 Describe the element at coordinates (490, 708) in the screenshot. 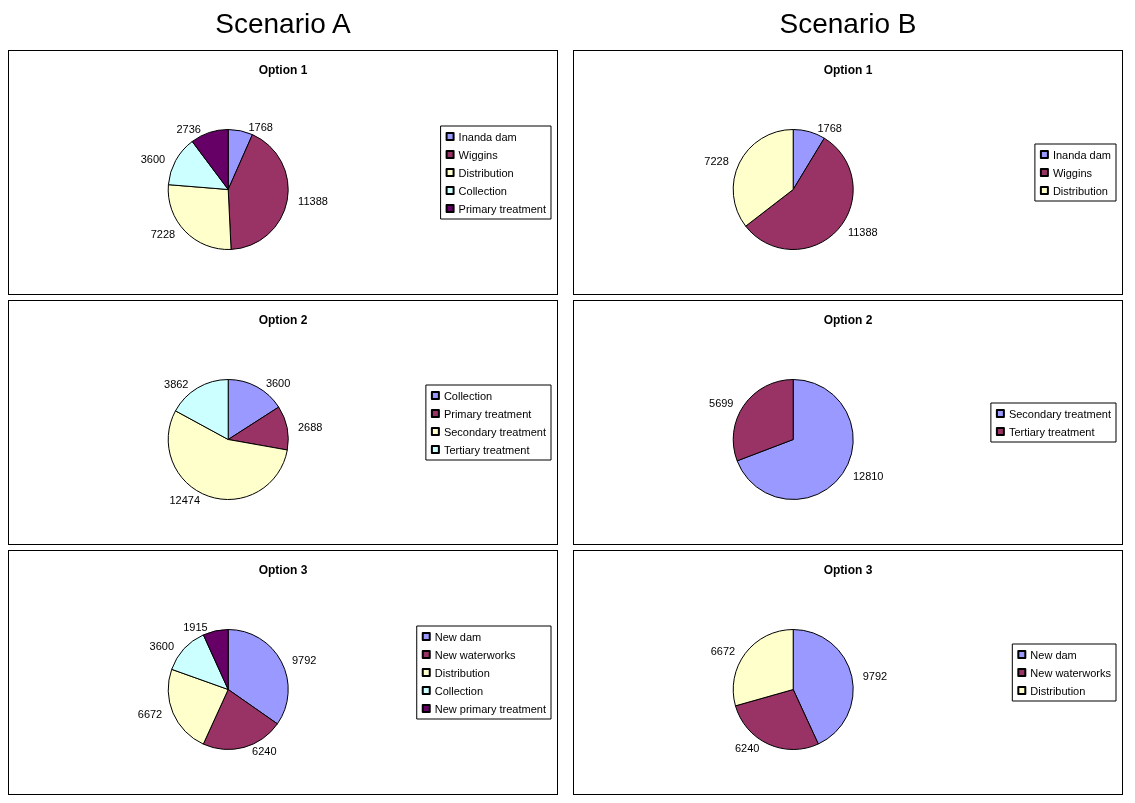

I see `legend-label: New primary treatment` at that location.